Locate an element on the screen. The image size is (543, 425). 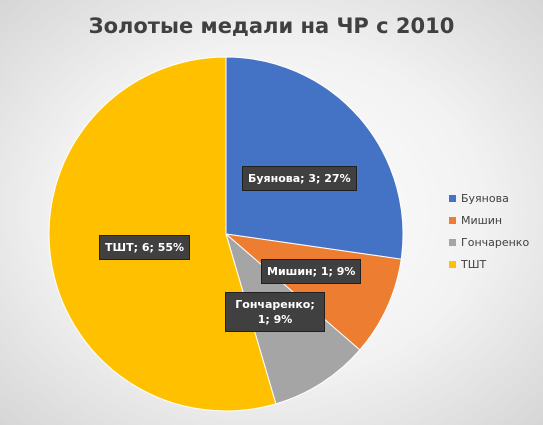
chart-title: Золотые медали на ЧР с 2010 is located at coordinates (271, 26).